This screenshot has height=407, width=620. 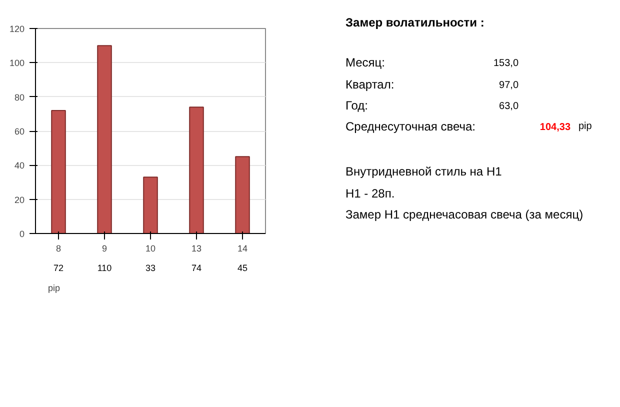 I want to click on x-tick-label: 9, so click(x=105, y=249).